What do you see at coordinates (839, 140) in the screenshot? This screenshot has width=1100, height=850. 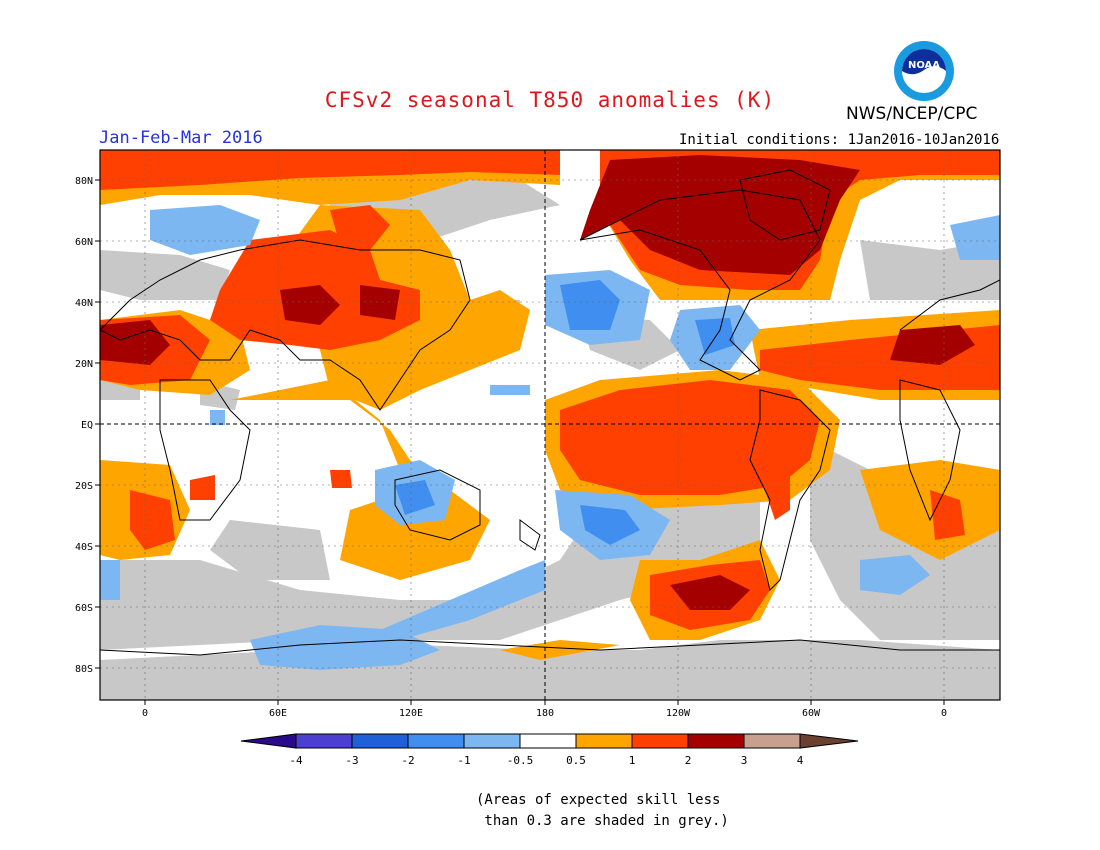 I see `initial-conditions: Initial conditions: 1Jan2016-10Jan2016` at bounding box center [839, 140].